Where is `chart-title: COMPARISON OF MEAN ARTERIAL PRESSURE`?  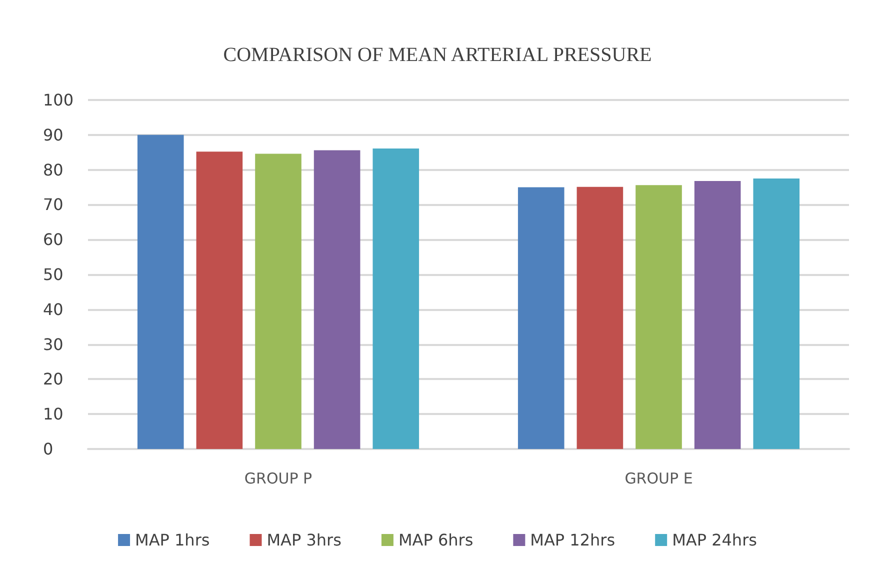 chart-title: COMPARISON OF MEAN ARTERIAL PRESSURE is located at coordinates (437, 55).